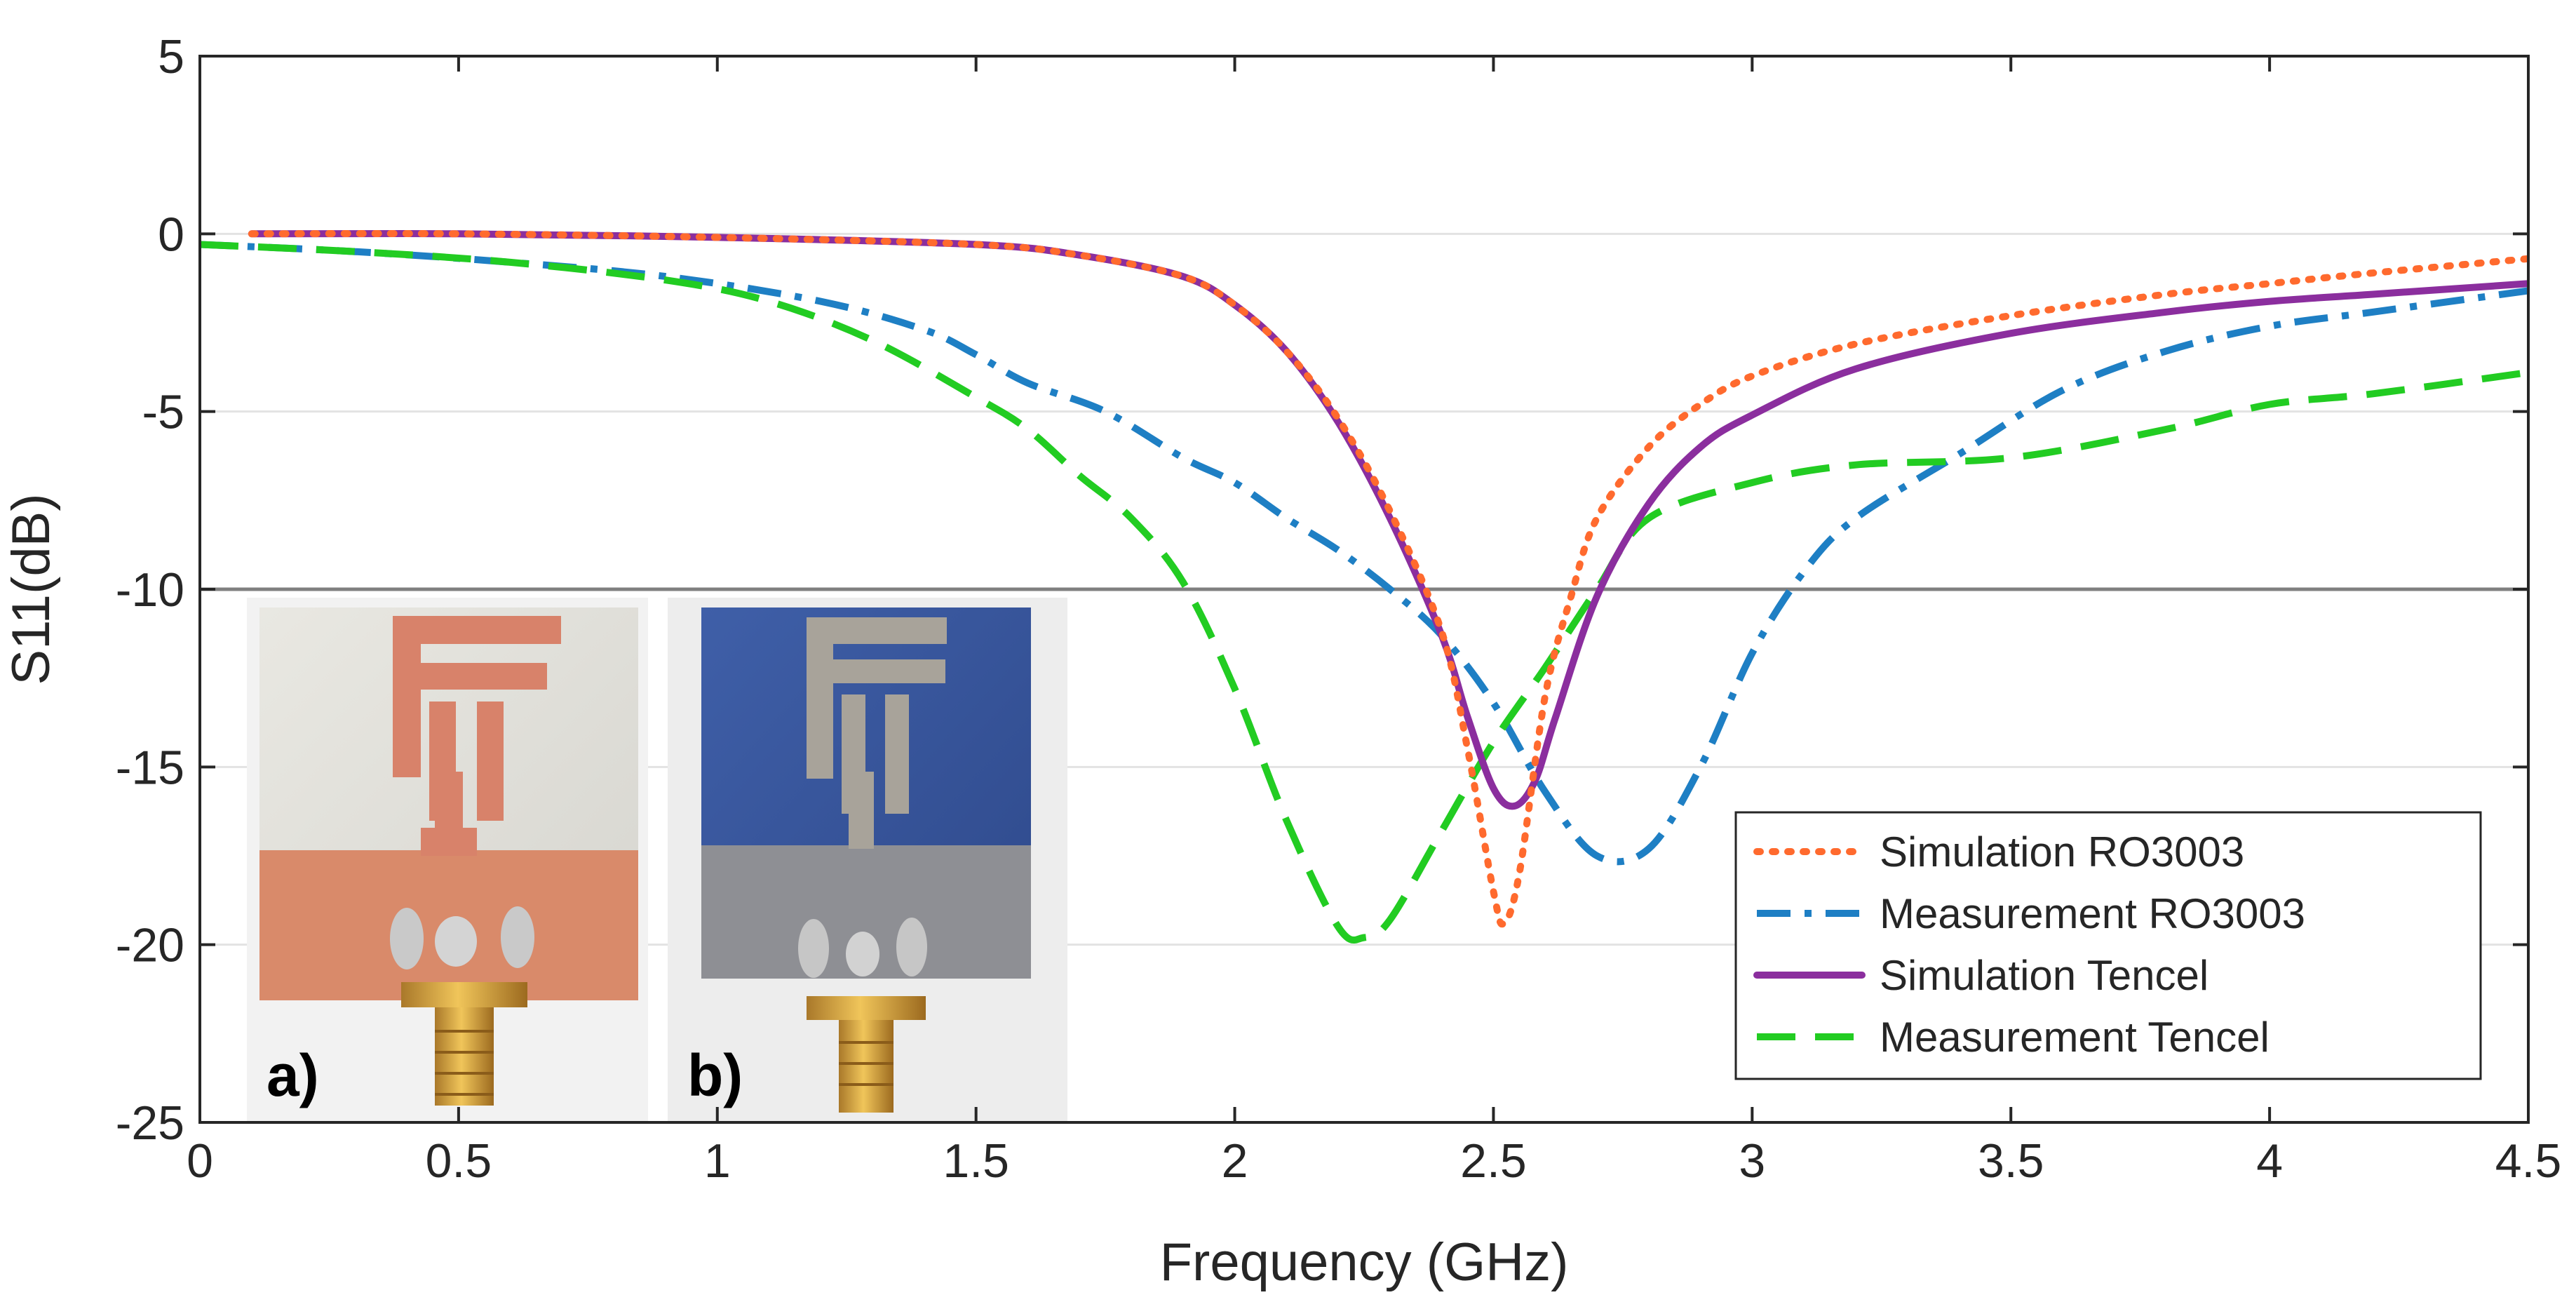 This screenshot has height=1309, width=2576. Describe the element at coordinates (150, 767) in the screenshot. I see `y-tick-label: -15` at that location.